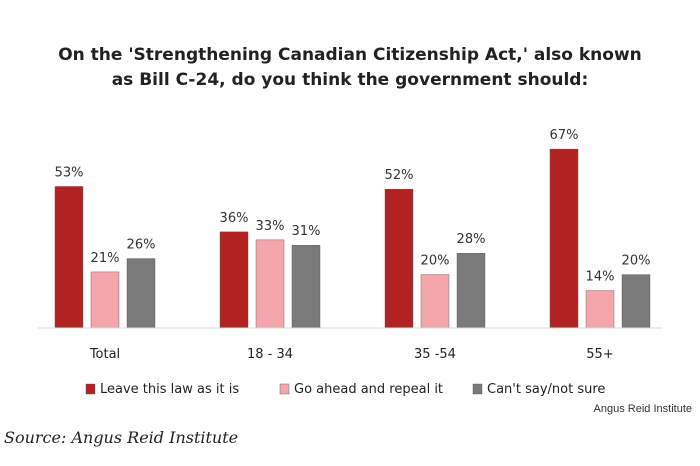 The height and width of the screenshot is (466, 700). I want to click on data-label-0-0: 53%, so click(69, 172).